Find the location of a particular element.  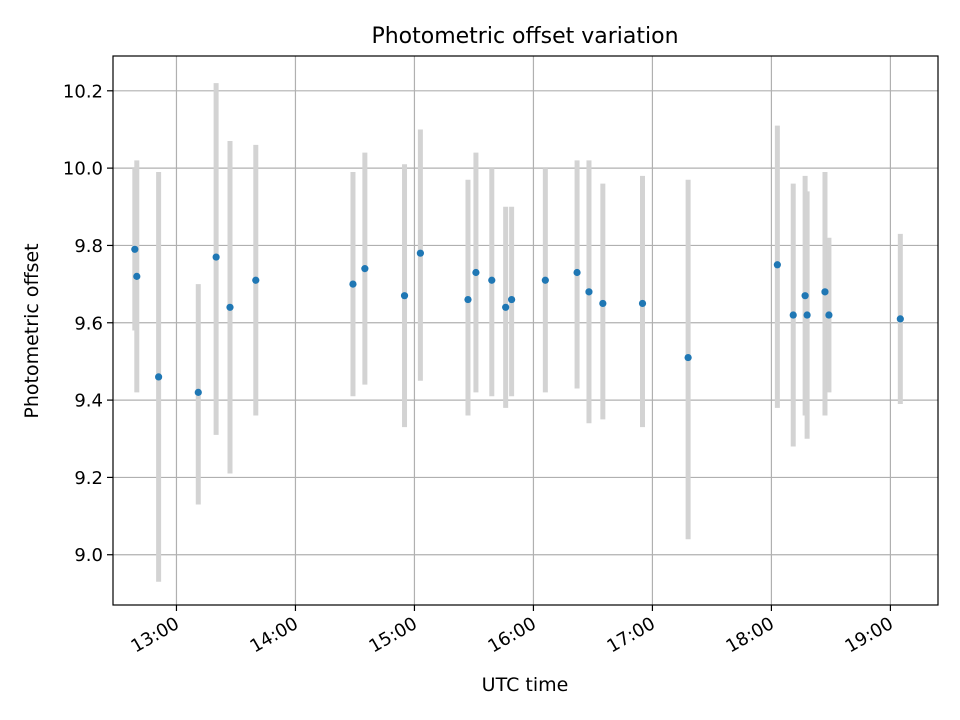

y-axis-ticks: 9.0 9.2 9.4 9.6 9.8 10.0 10.2 is located at coordinates (88, 323).